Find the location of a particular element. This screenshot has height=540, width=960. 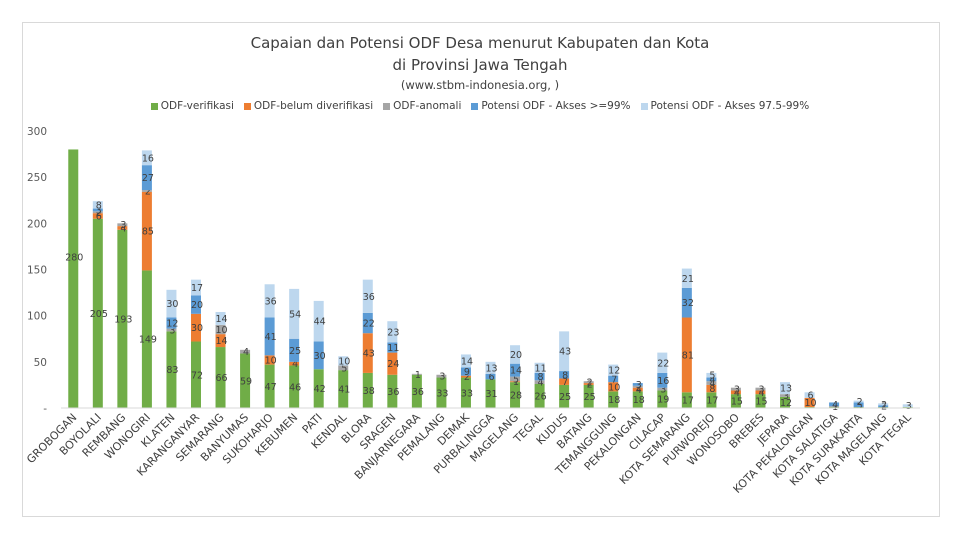

data-label: 14 is located at coordinates (467, 361).